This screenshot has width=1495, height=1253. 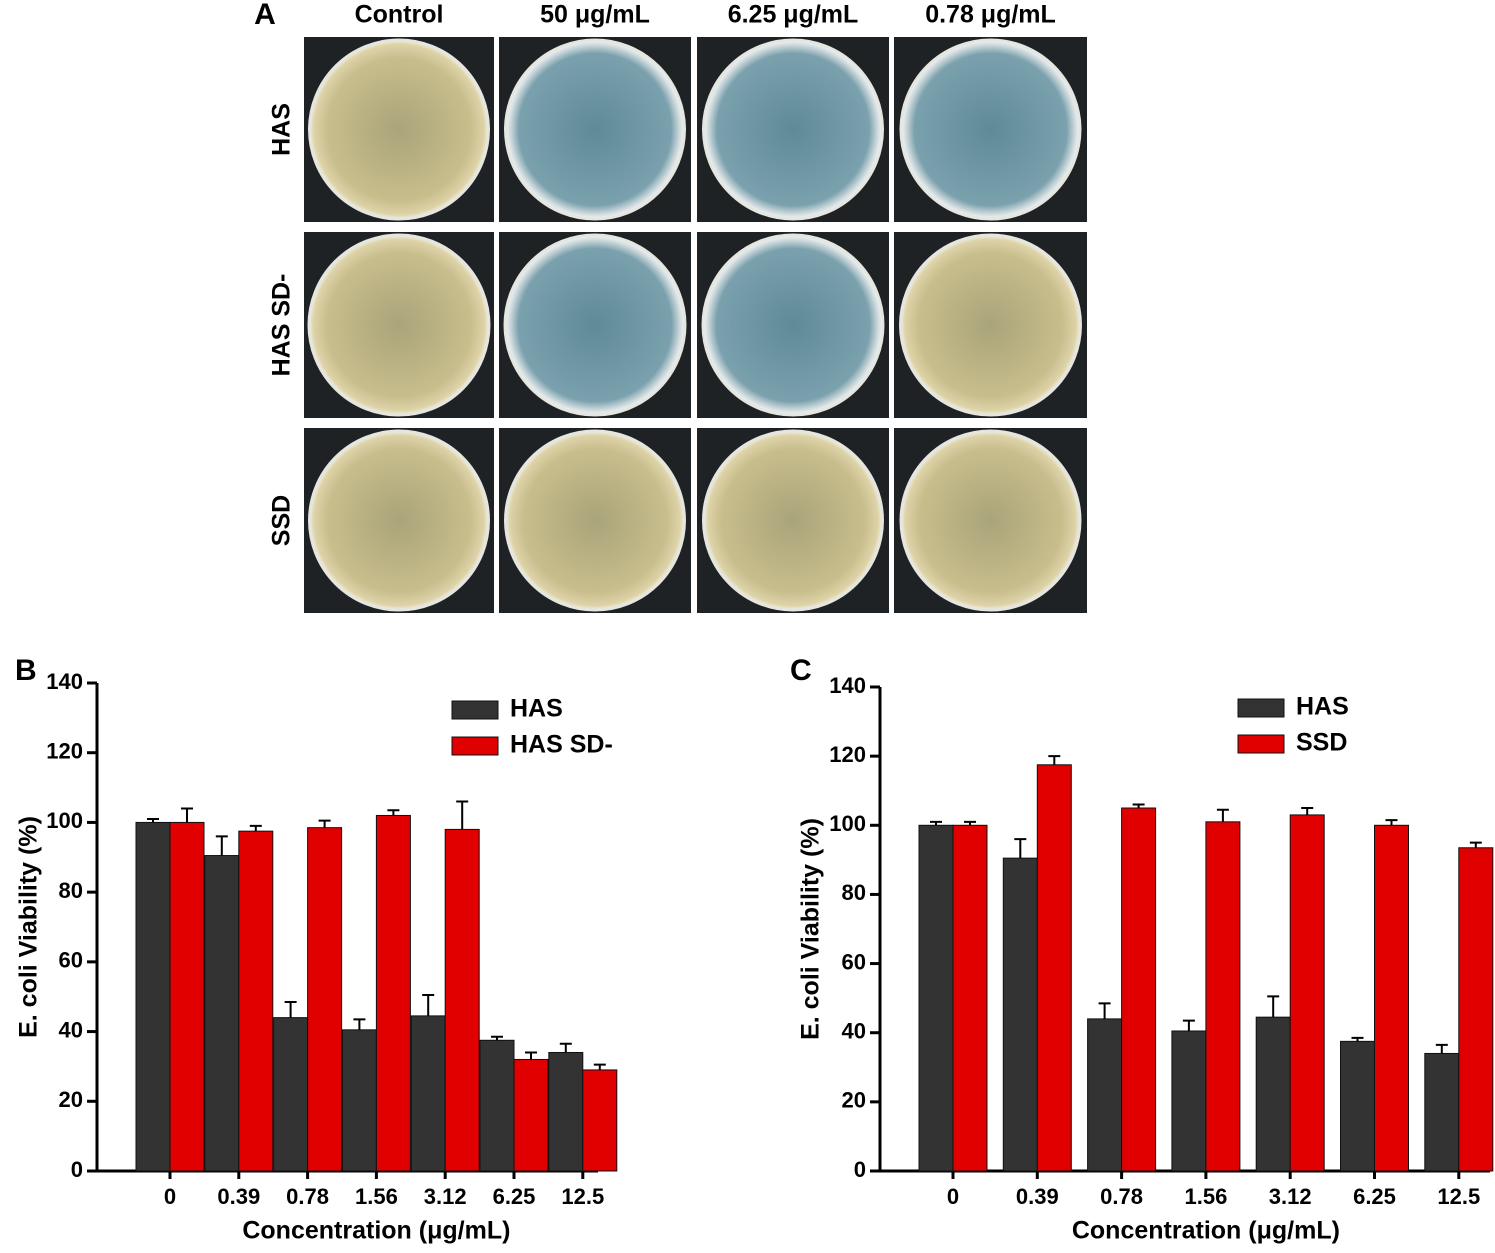 What do you see at coordinates (854, 1100) in the screenshot?
I see `y-tick-label: 20` at bounding box center [854, 1100].